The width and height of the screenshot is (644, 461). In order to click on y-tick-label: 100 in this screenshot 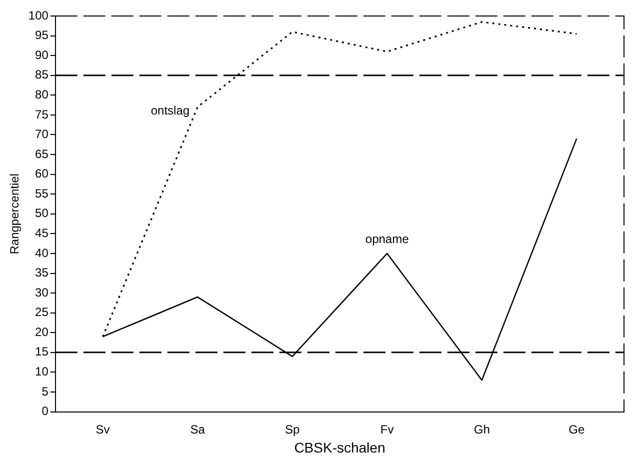, I will do `click(38, 15)`.